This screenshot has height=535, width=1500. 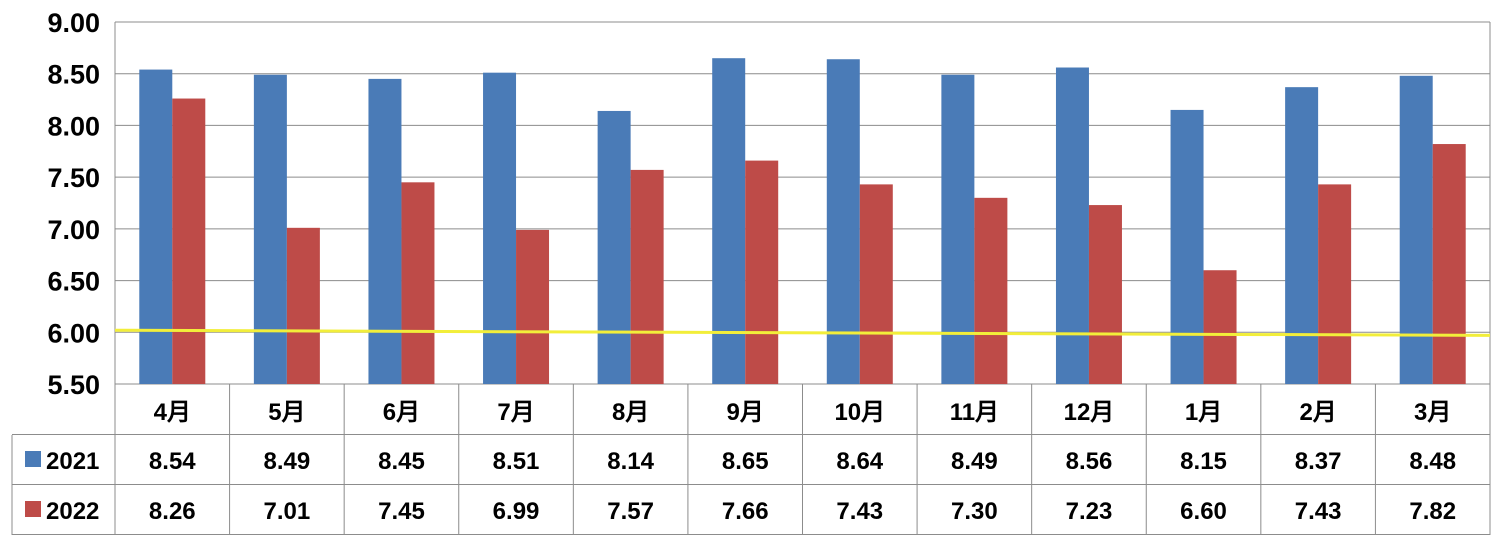 I want to click on category-label: 9月, so click(x=745, y=412).